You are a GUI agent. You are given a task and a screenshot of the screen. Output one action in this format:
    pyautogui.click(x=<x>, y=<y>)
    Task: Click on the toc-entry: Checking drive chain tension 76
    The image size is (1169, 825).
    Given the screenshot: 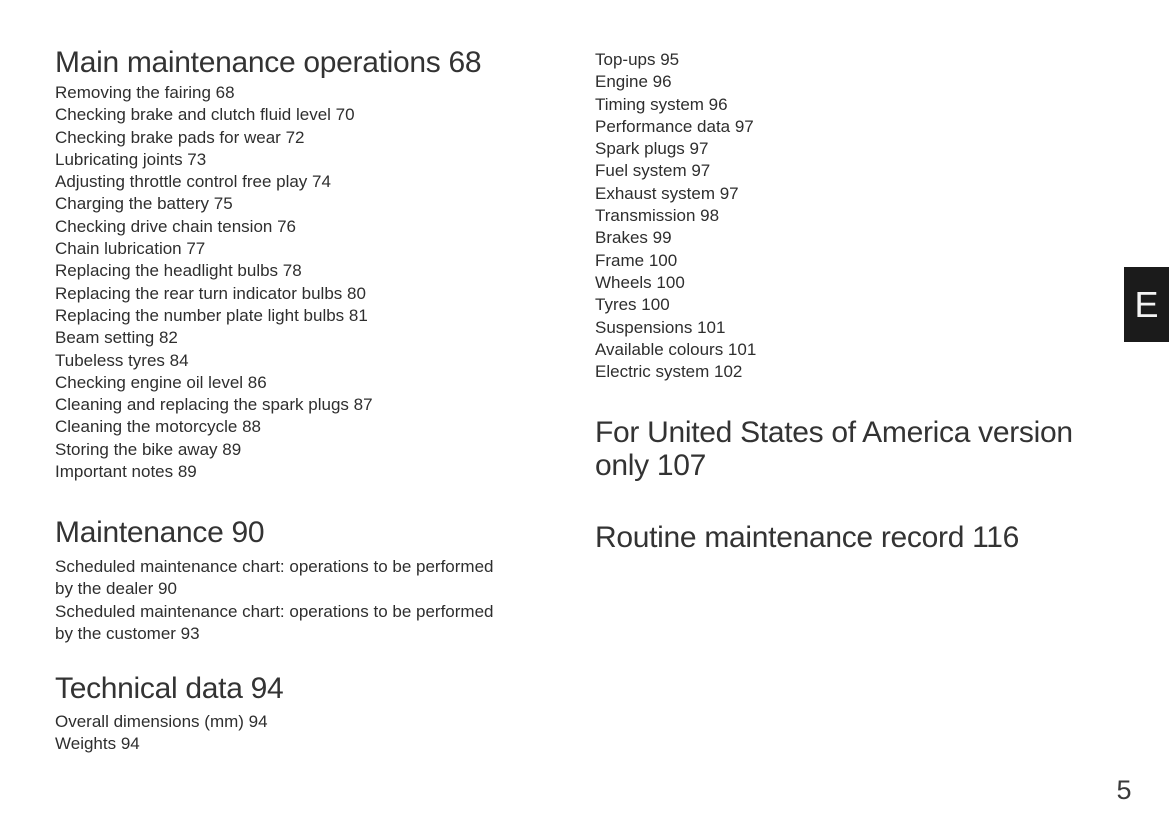 What is the action you would take?
    pyautogui.click(x=175, y=226)
    